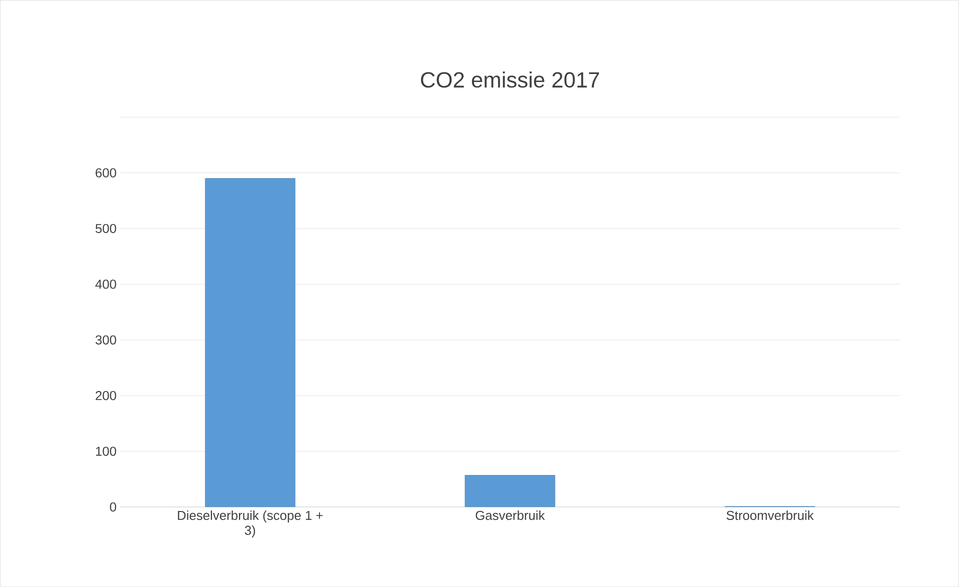  Describe the element at coordinates (106, 339) in the screenshot. I see `y-tick-label: 300` at that location.